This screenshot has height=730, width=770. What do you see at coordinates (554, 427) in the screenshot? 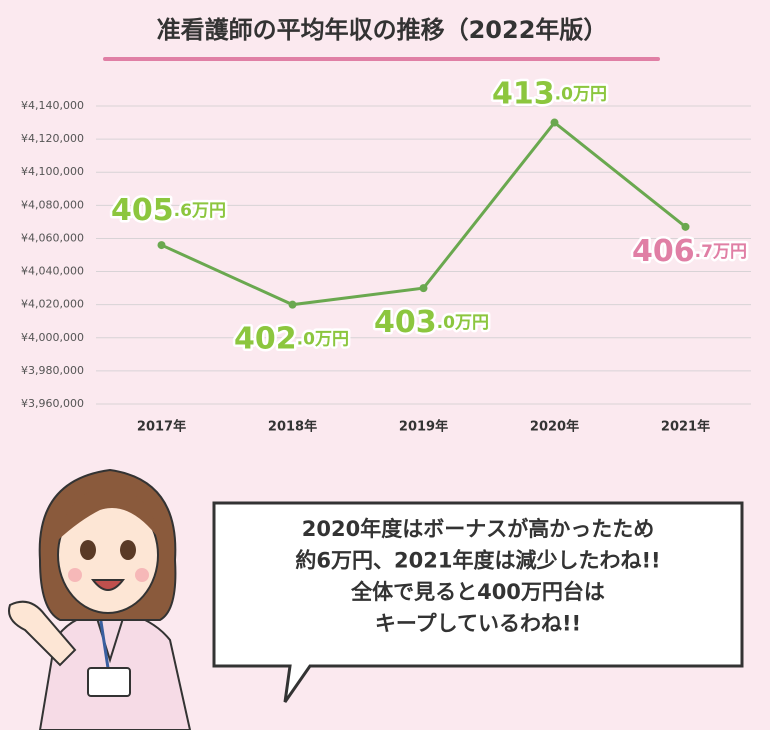
I see `x-tick-label: 2020年` at bounding box center [554, 427].